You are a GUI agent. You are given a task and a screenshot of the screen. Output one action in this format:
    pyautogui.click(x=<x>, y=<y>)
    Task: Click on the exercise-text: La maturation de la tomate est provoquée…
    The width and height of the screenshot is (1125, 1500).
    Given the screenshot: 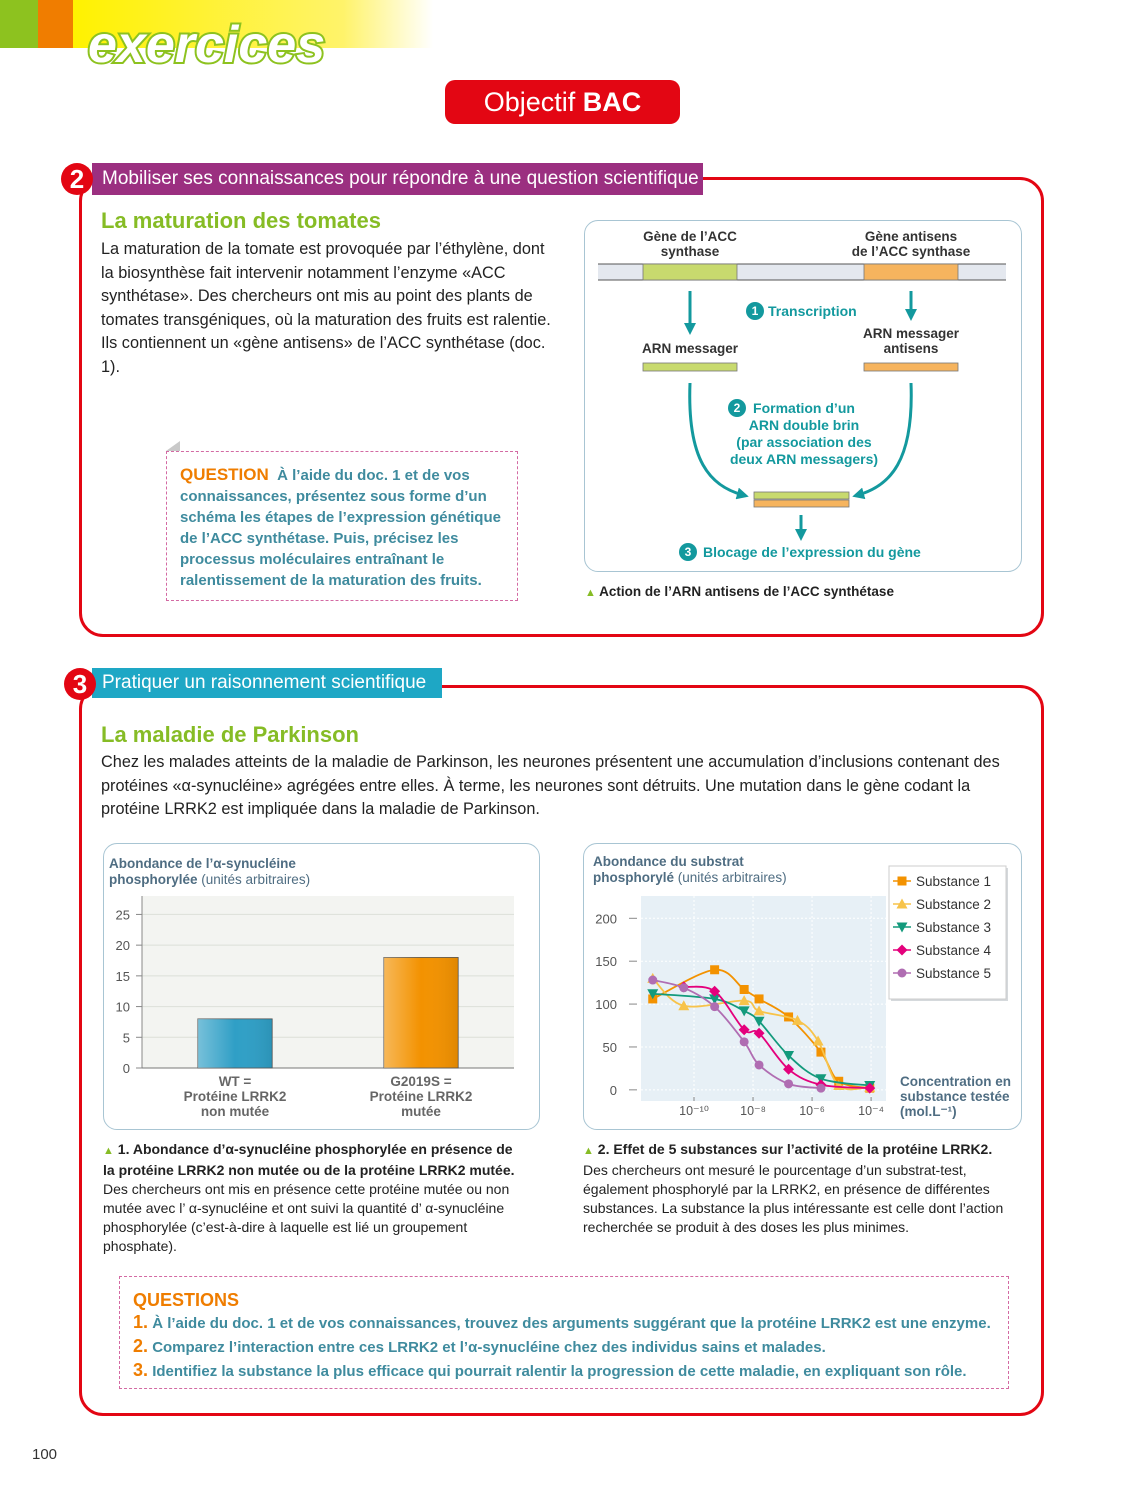 What is the action you would take?
    pyautogui.click(x=326, y=308)
    